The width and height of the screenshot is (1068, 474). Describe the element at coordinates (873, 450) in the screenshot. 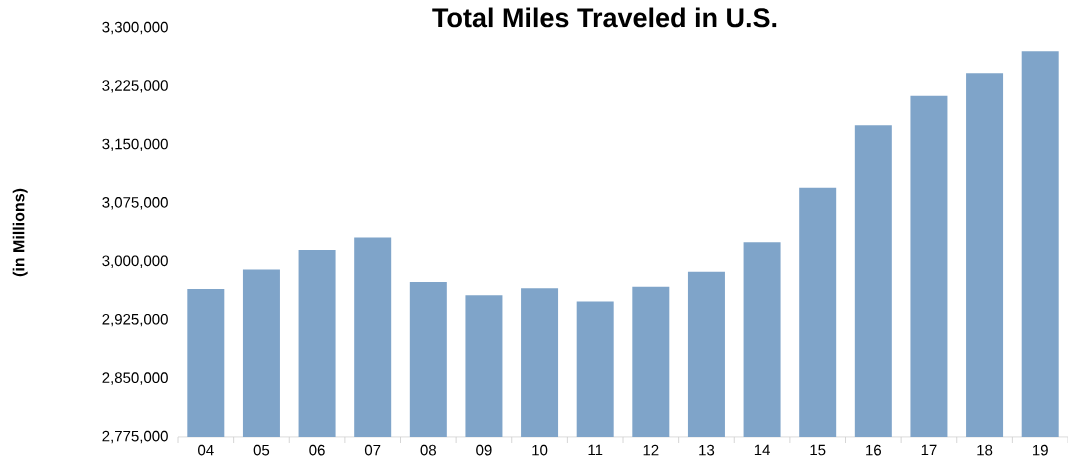

I see `x-tick-label: 16` at that location.